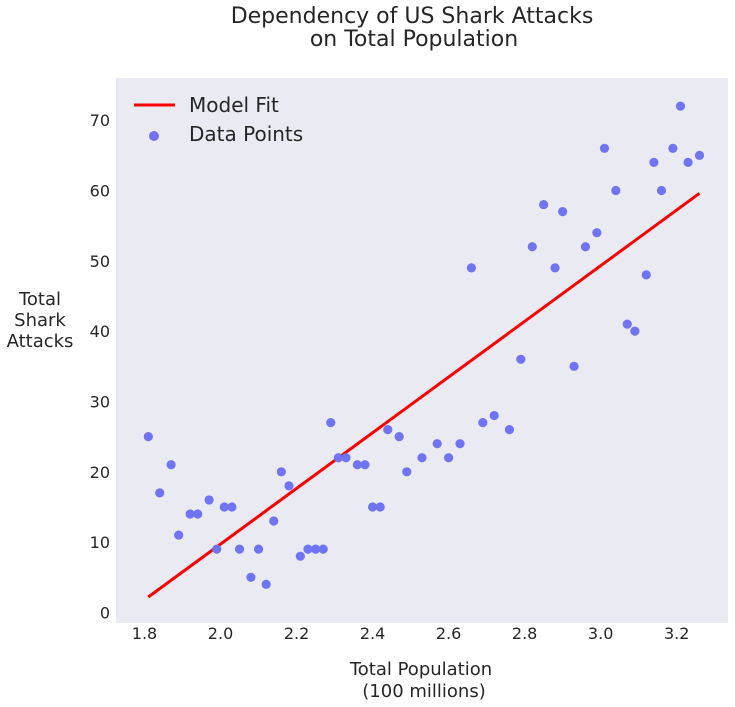  I want to click on y-tick-label: 20, so click(100, 472).